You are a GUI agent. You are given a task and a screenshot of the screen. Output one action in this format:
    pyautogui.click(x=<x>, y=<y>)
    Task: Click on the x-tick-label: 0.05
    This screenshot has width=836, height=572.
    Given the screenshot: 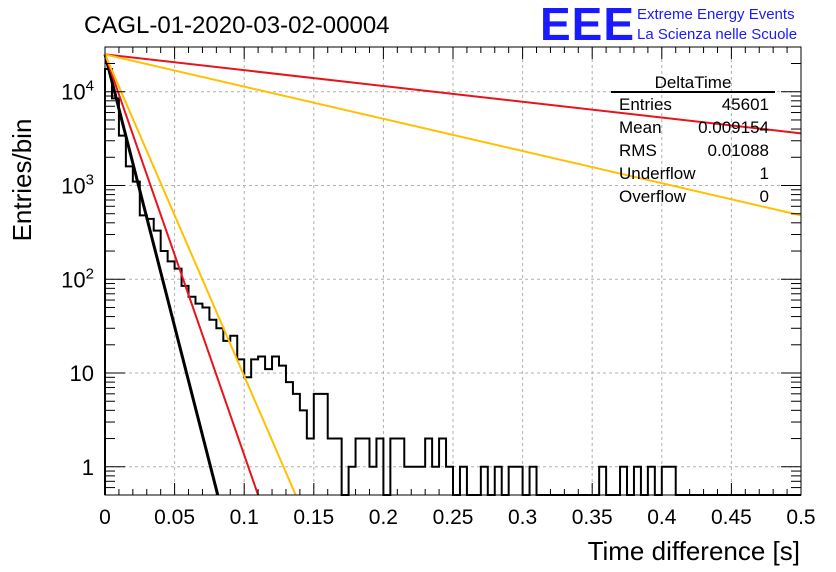 What is the action you would take?
    pyautogui.click(x=174, y=517)
    